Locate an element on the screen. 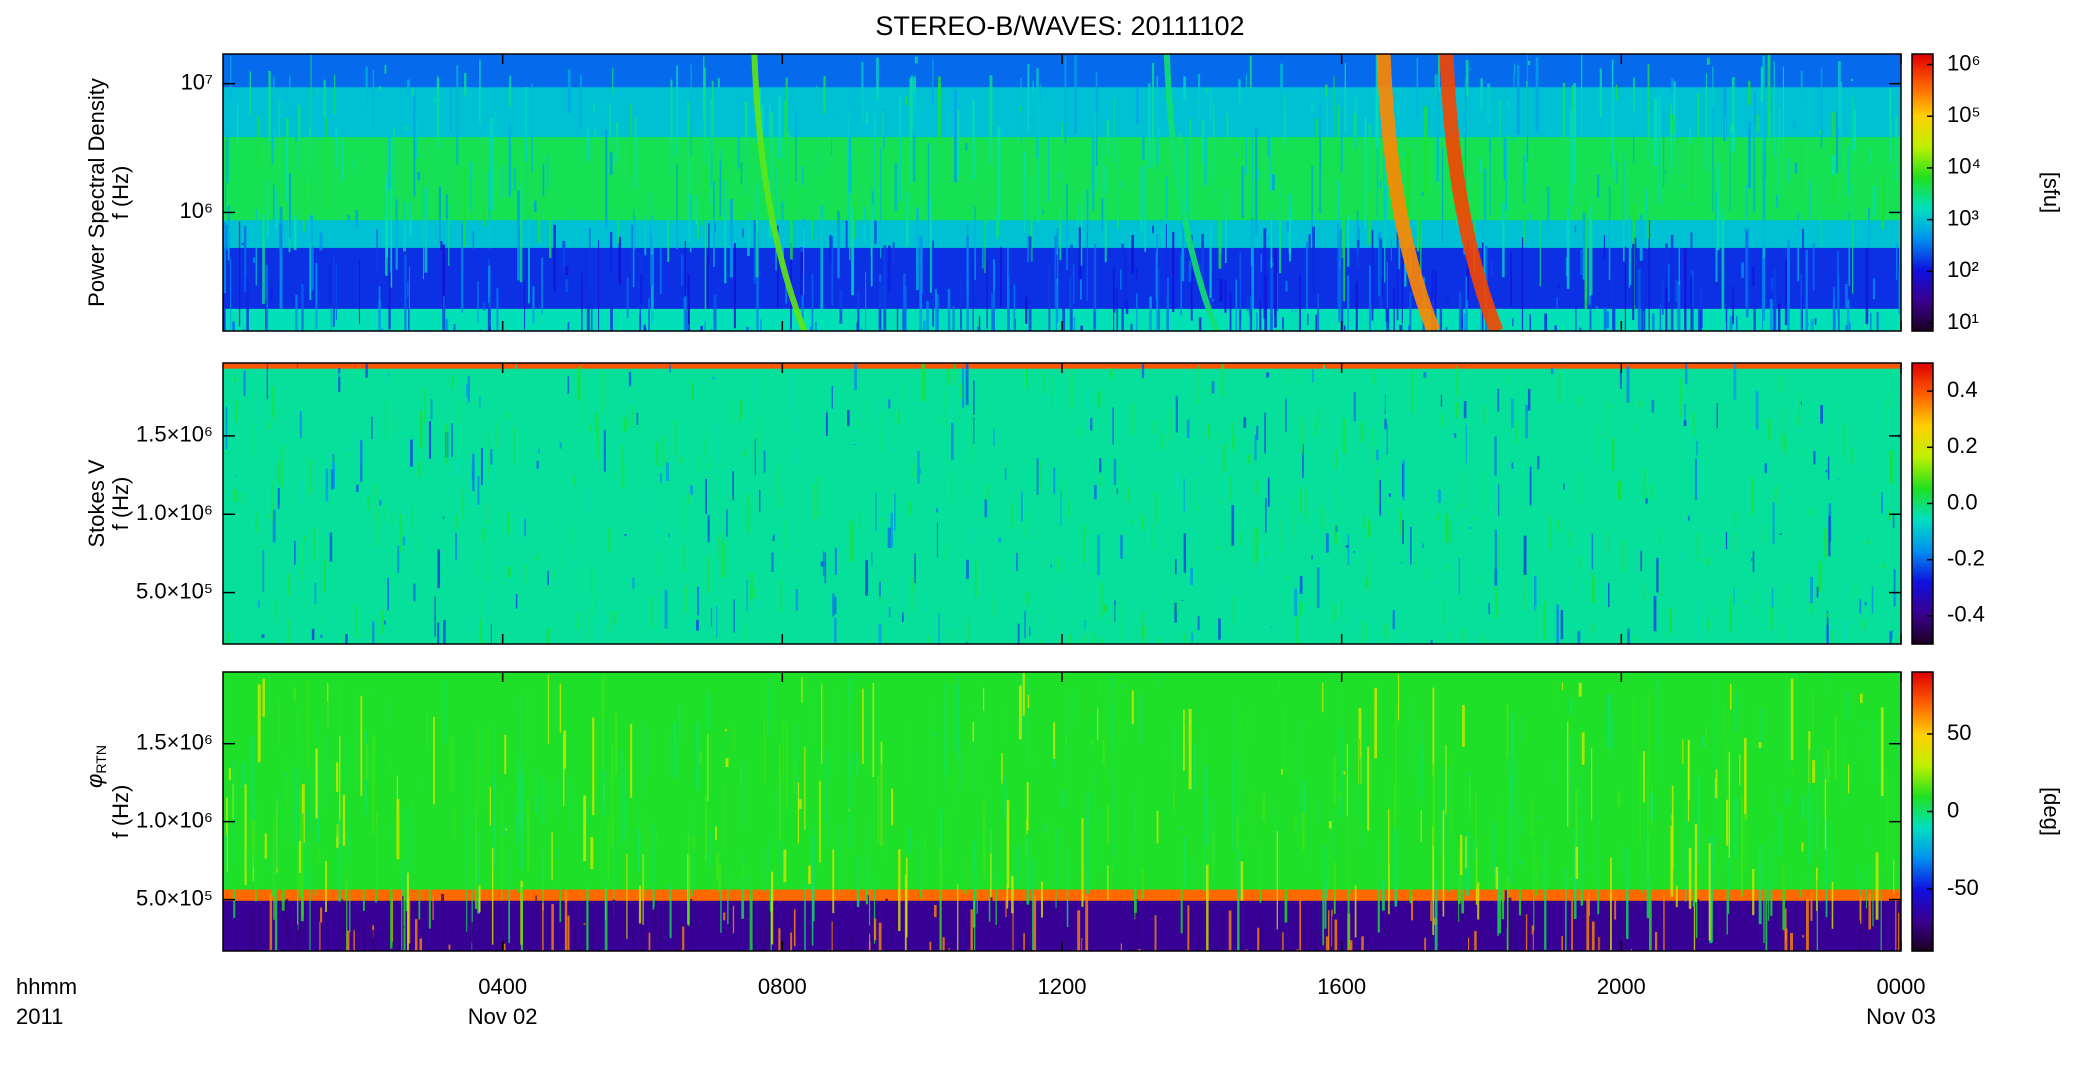 This screenshot has width=2096, height=1080. y-tick-label: 5.0×10⁵ is located at coordinates (174, 590).